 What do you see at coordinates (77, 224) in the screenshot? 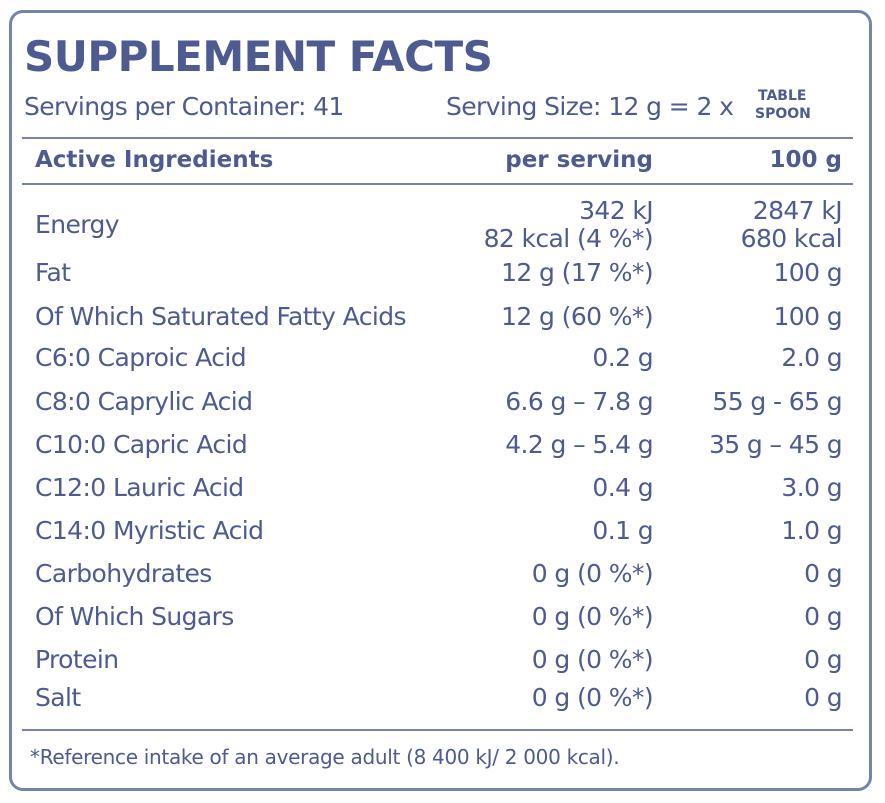
I see `ingredient-name: Energy` at bounding box center [77, 224].